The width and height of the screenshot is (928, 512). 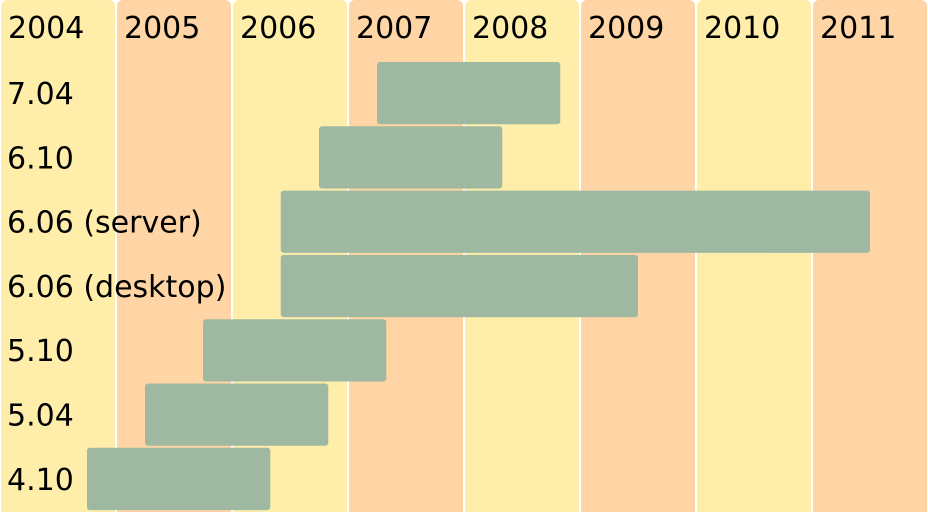 What do you see at coordinates (40, 351) in the screenshot?
I see `category-label: 5.10` at bounding box center [40, 351].